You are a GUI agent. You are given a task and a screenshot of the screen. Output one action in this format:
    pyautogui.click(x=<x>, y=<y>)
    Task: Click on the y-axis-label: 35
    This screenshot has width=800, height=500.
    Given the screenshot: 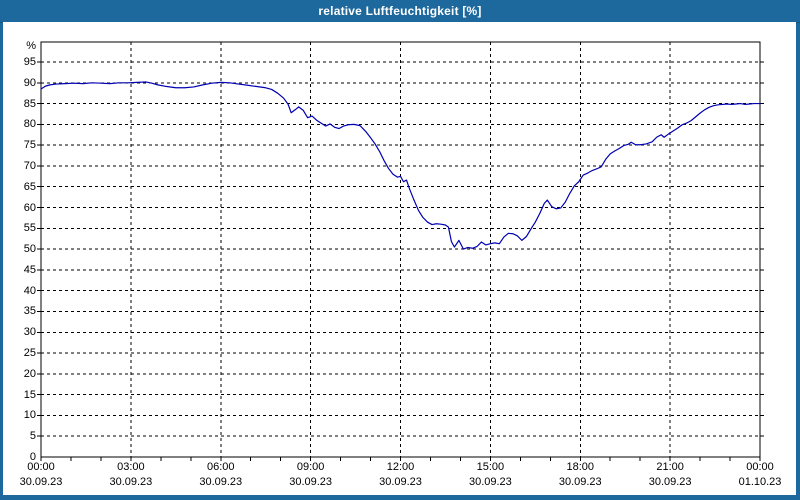 What is the action you would take?
    pyautogui.click(x=29, y=311)
    